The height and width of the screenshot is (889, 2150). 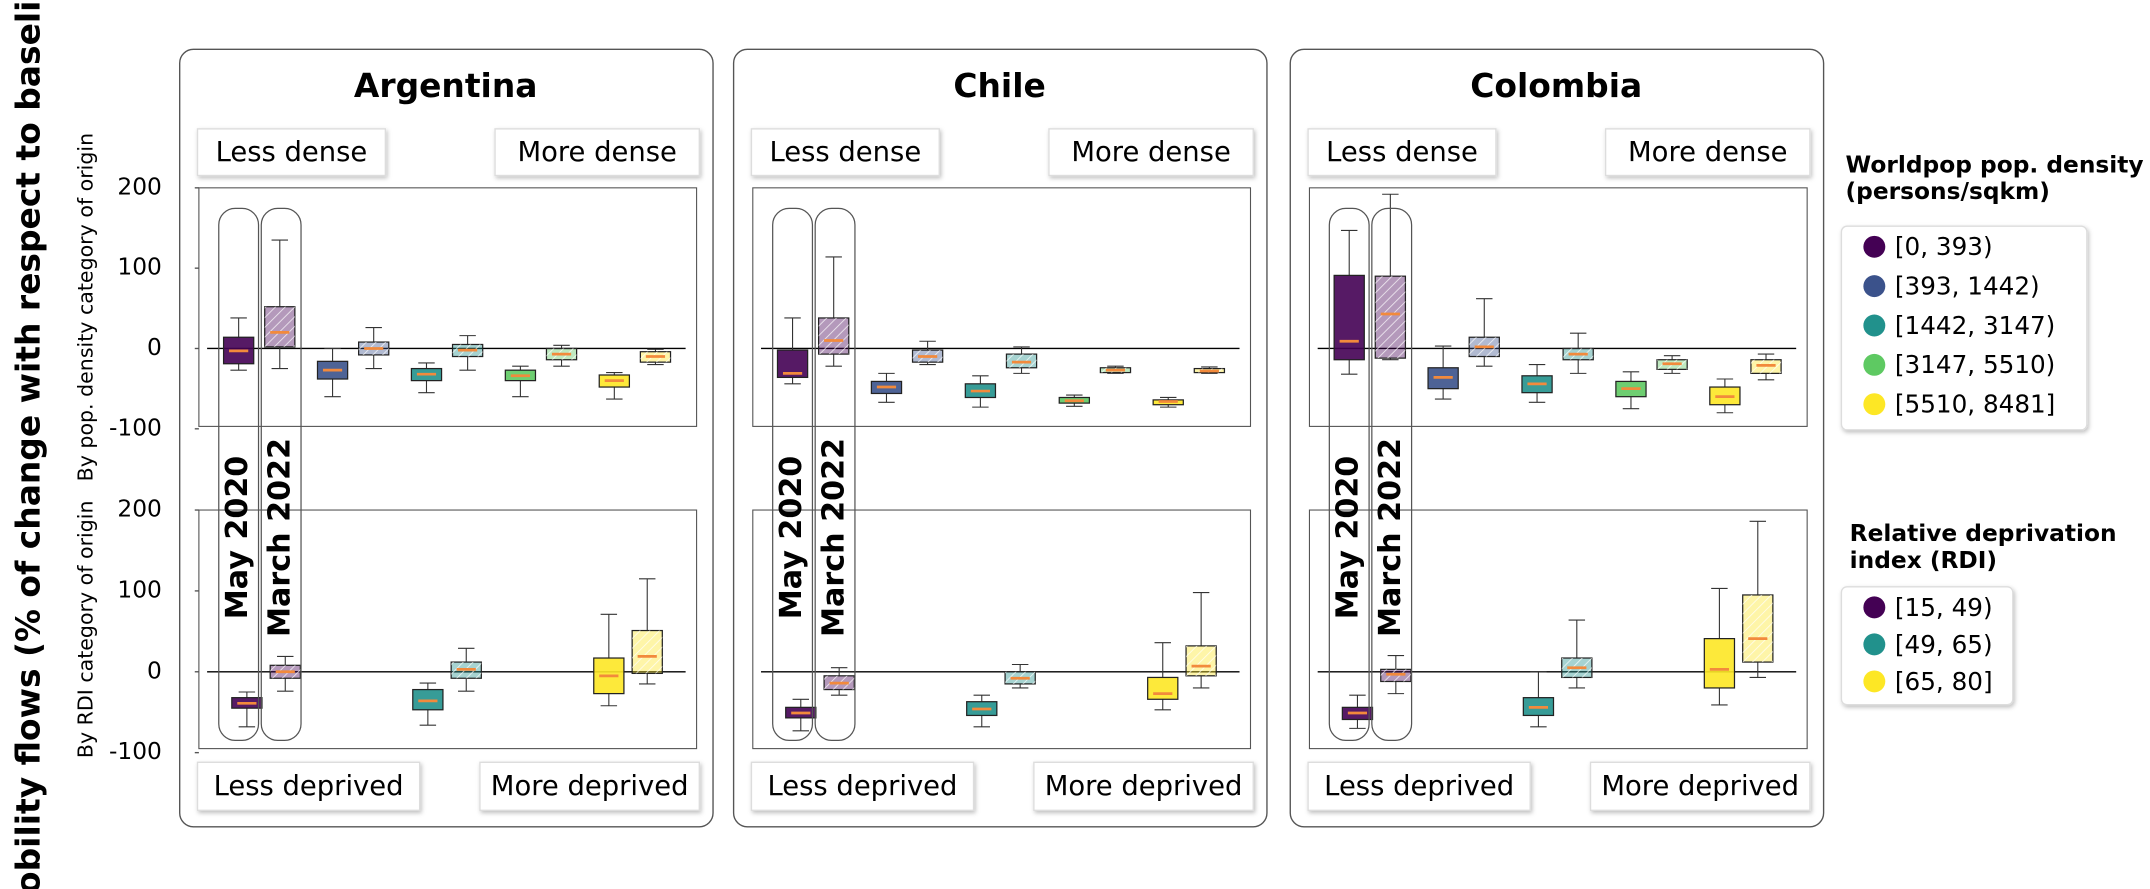 What do you see at coordinates (1944, 644) in the screenshot?
I see `legend-label: [49, 65)` at bounding box center [1944, 644].